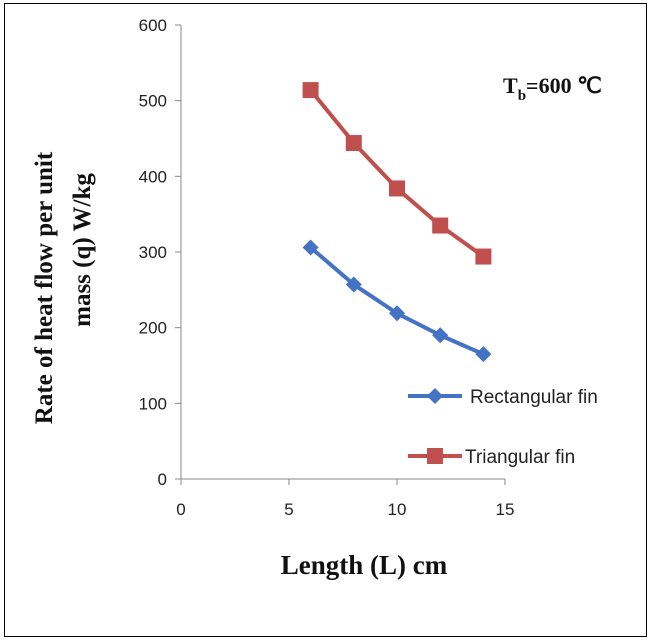  Describe the element at coordinates (522, 96) in the screenshot. I see `annotation-subscript: b` at that location.